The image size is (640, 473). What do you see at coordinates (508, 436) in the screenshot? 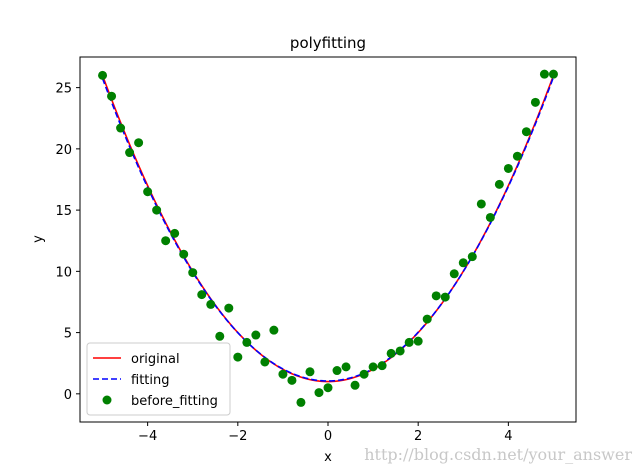
I see `x-tick-label: 4` at bounding box center [508, 436].